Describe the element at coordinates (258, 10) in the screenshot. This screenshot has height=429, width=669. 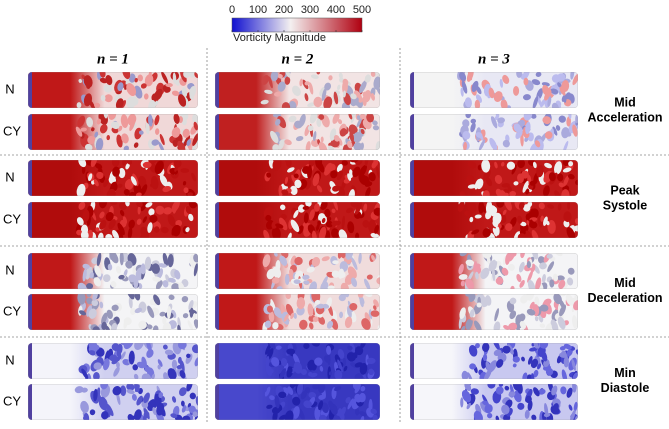
I see `colorbar-tick-label: 100` at that location.